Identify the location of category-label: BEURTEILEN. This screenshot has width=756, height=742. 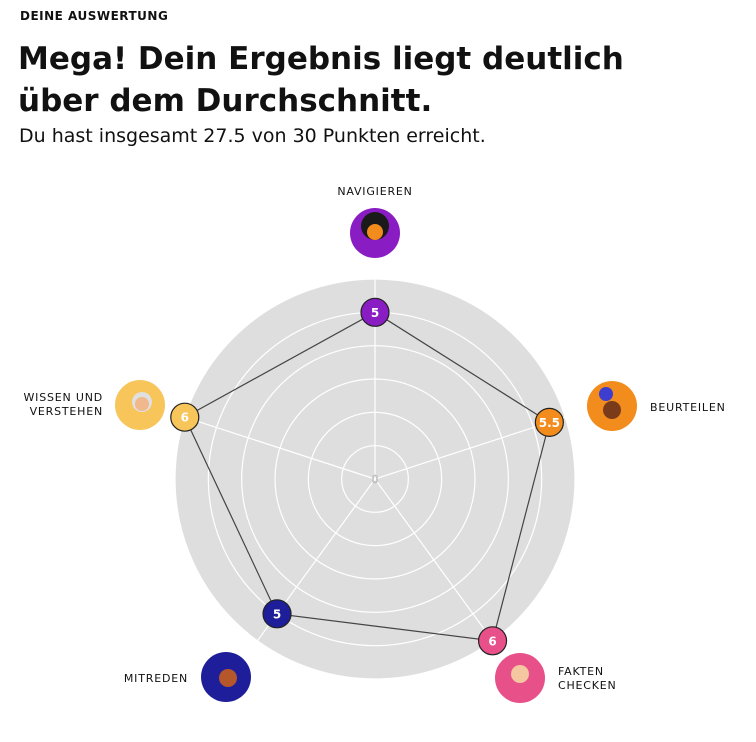
(688, 407).